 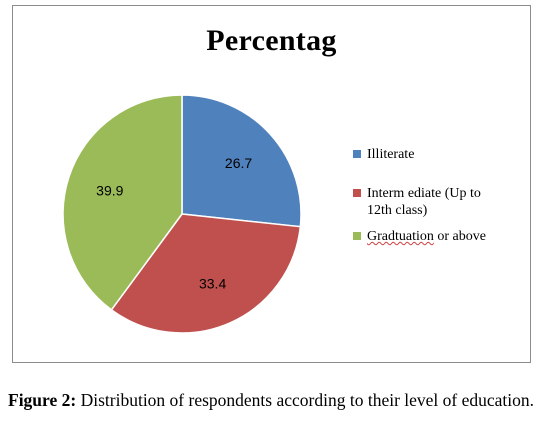 I want to click on legend-item-illiterate: Illiterate, so click(x=440, y=154).